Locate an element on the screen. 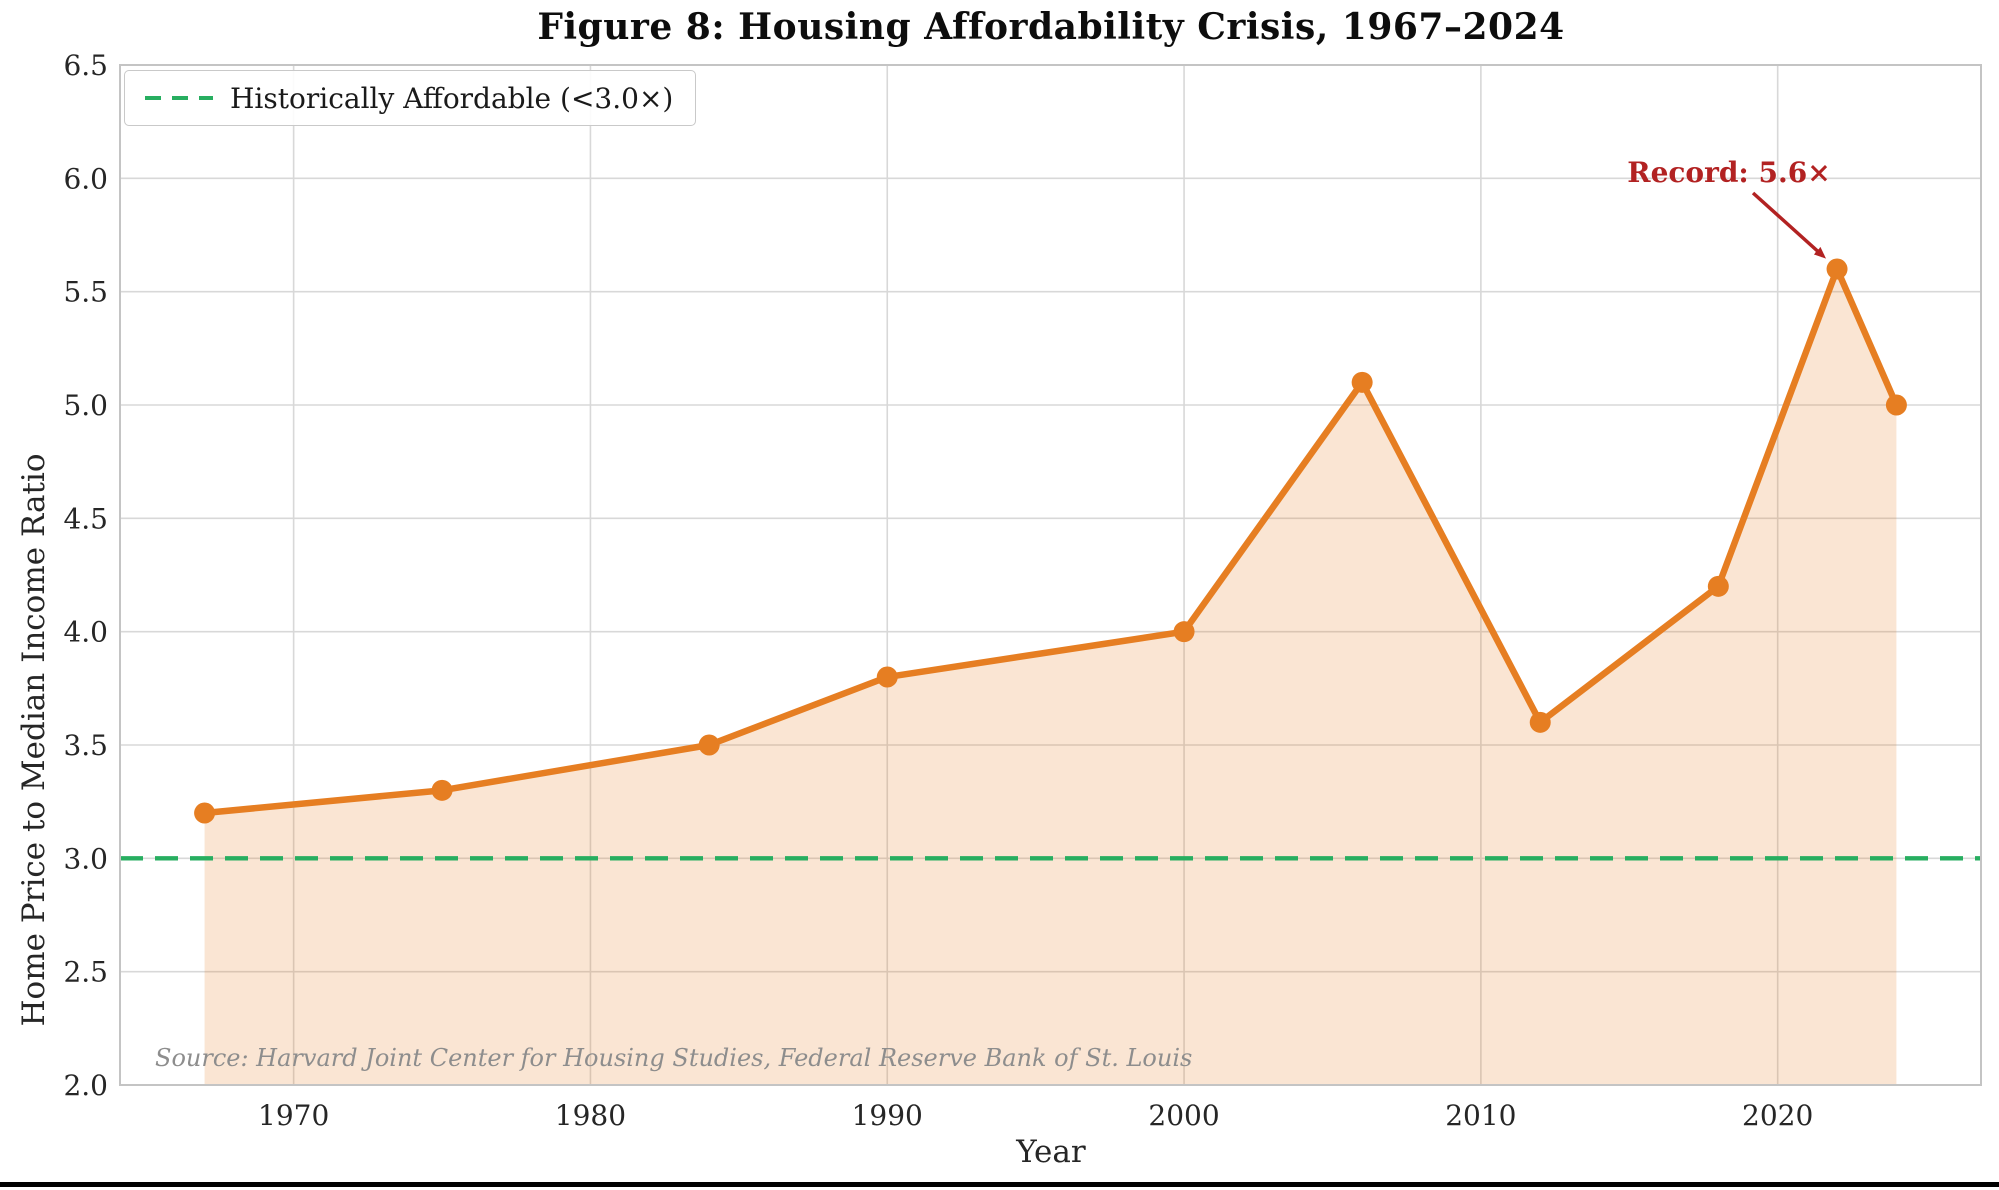  y-tick-label: 4.5 is located at coordinates (85, 518).